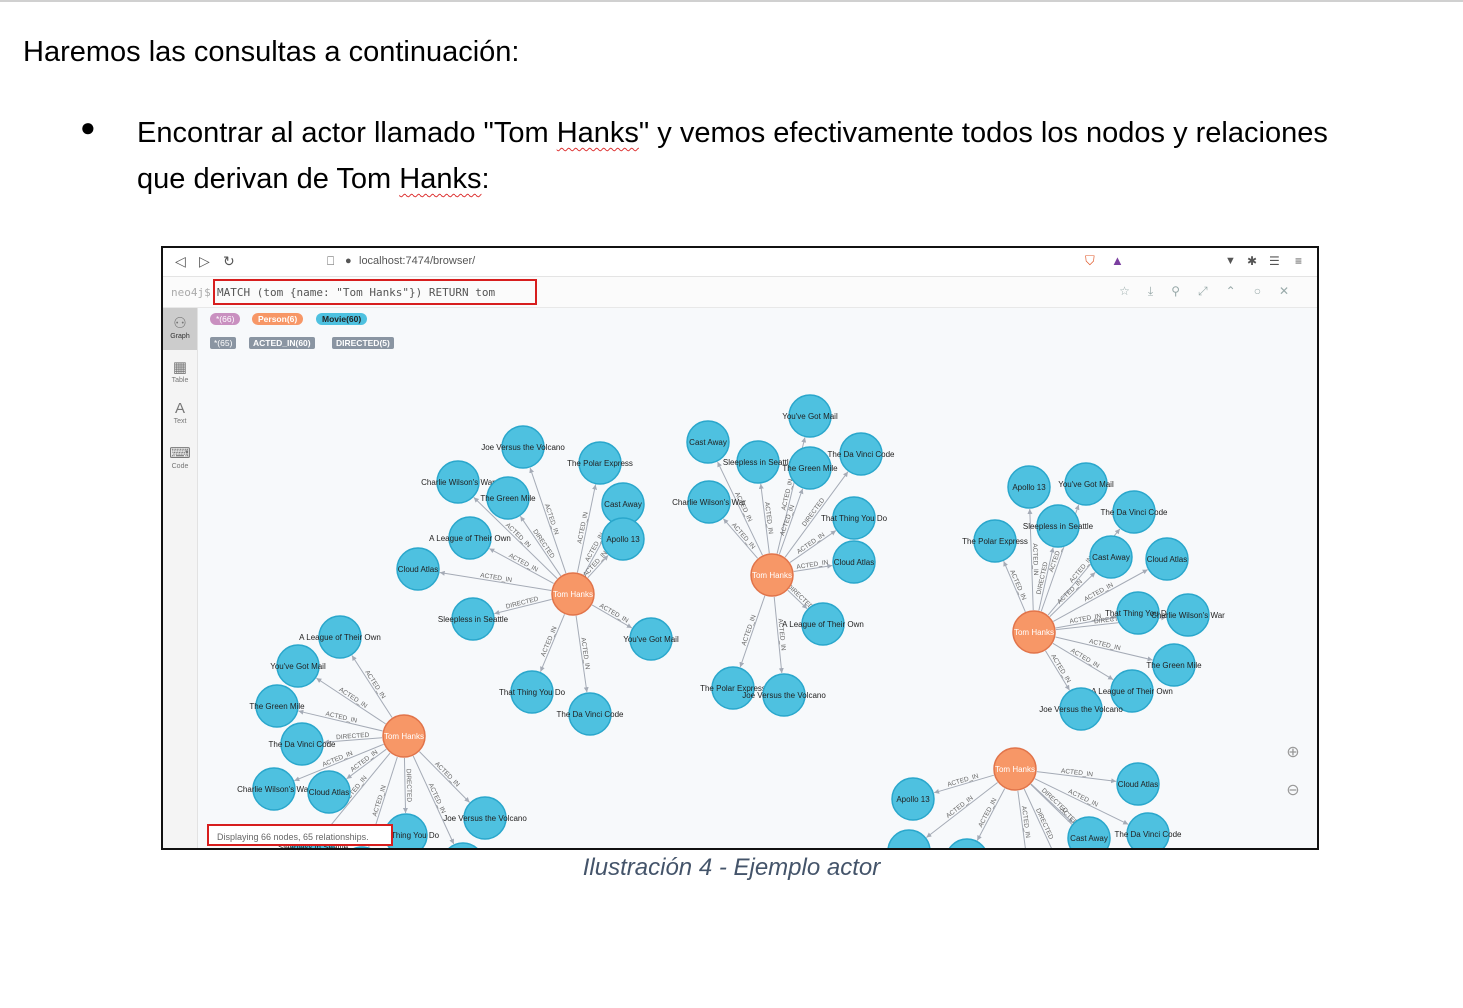 This screenshot has height=1008, width=1463. I want to click on close-icon: ✕, so click(1292, 291).